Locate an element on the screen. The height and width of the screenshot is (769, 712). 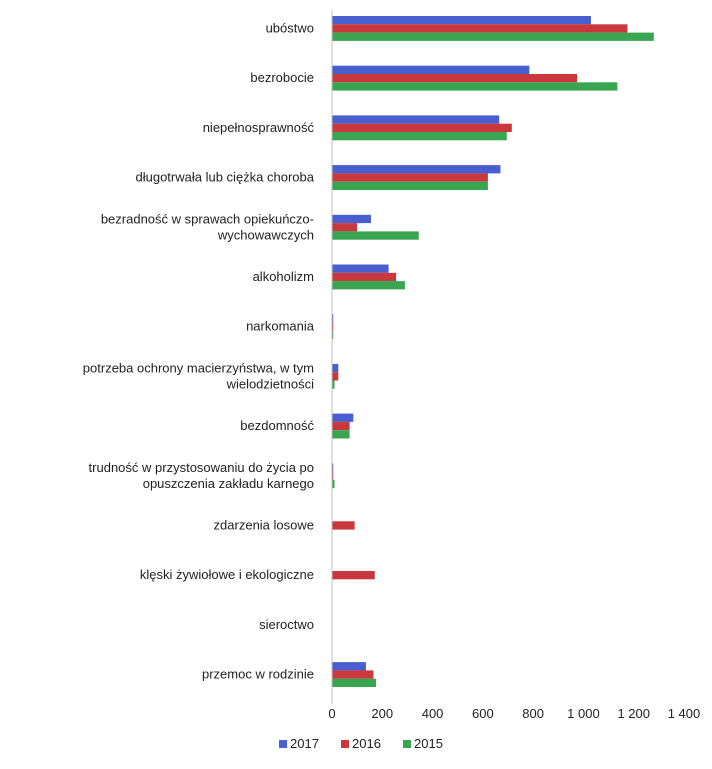
x-tick-label: 0 is located at coordinates (331, 713).